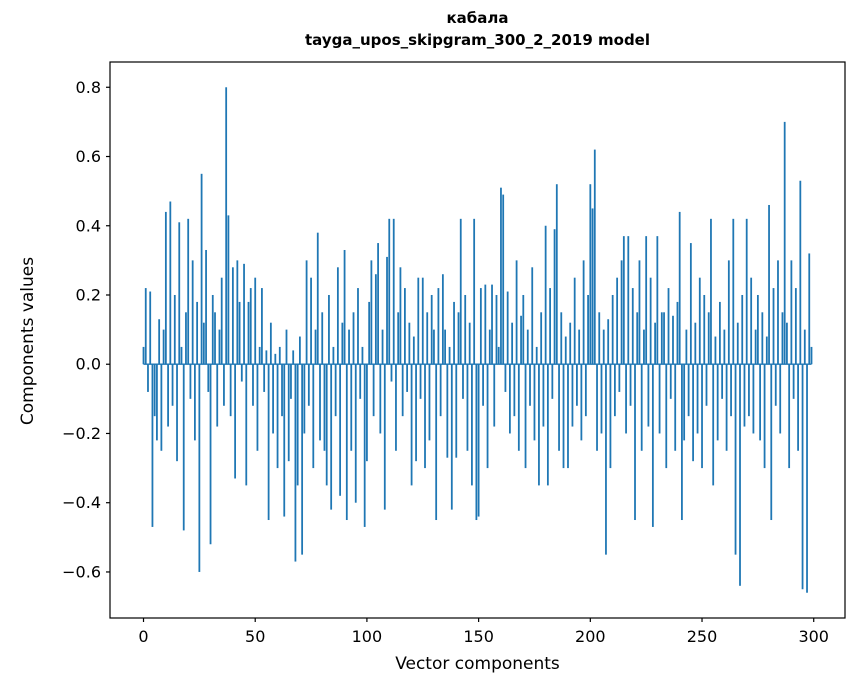 The width and height of the screenshot is (867, 696). I want to click on y-tick-label: −0.4, so click(81, 502).